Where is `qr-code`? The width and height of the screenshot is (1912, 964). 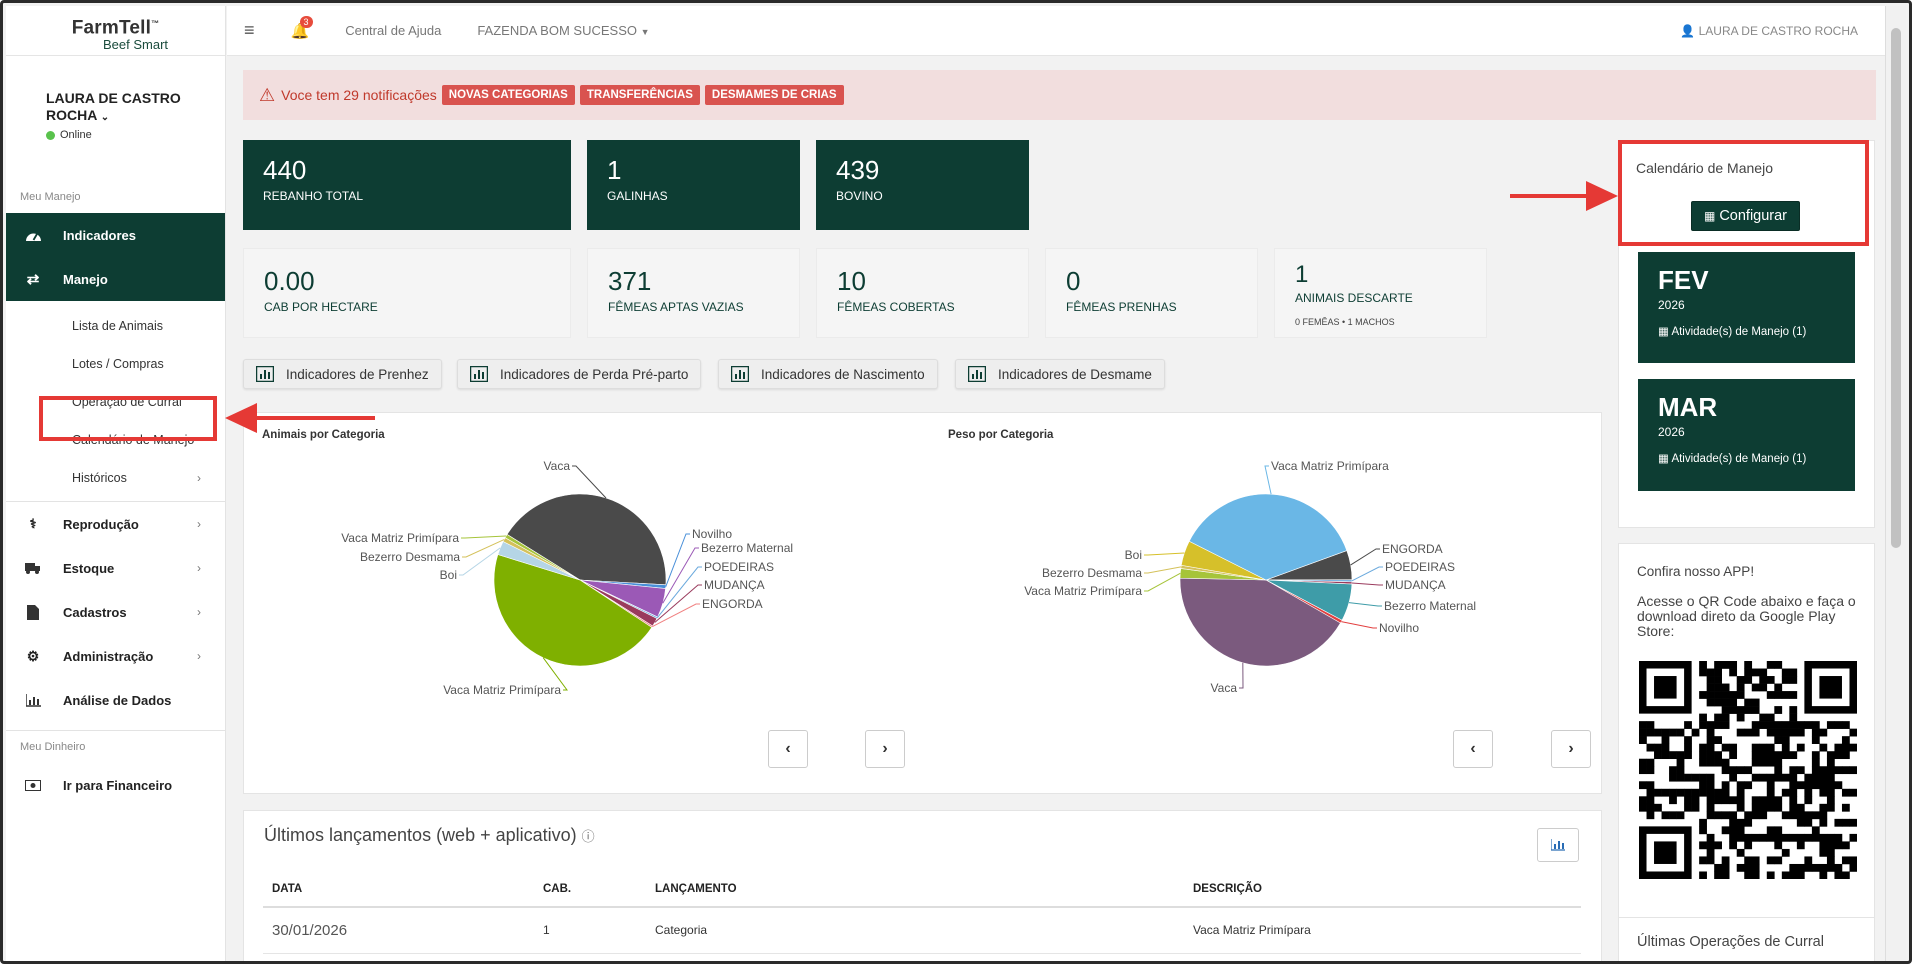 qr-code is located at coordinates (1748, 770).